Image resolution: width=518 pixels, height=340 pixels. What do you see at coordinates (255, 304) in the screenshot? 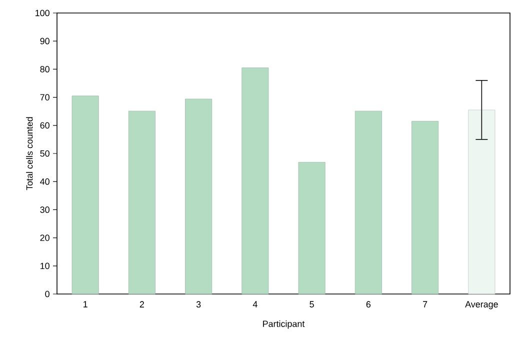
I see `x-tick-label: 4` at bounding box center [255, 304].